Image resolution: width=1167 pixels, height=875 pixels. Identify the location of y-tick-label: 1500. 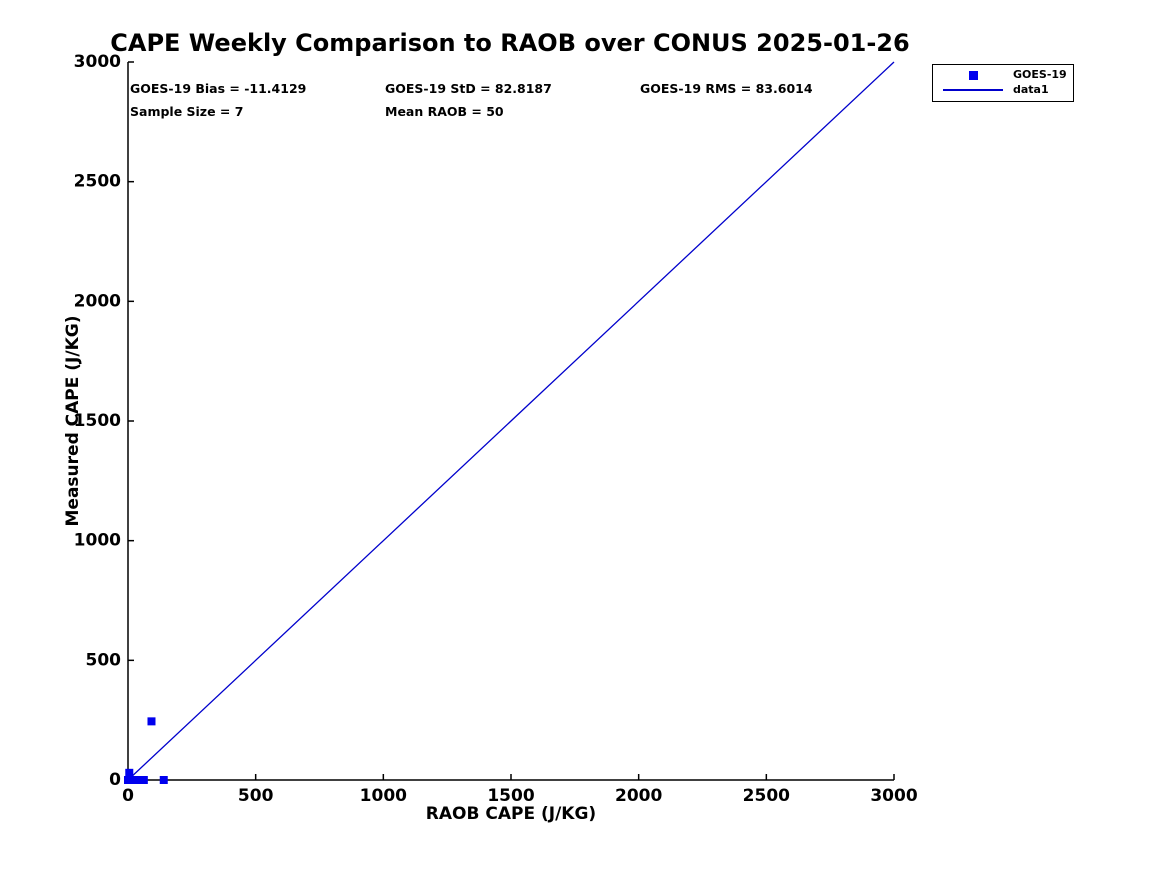
(97, 421).